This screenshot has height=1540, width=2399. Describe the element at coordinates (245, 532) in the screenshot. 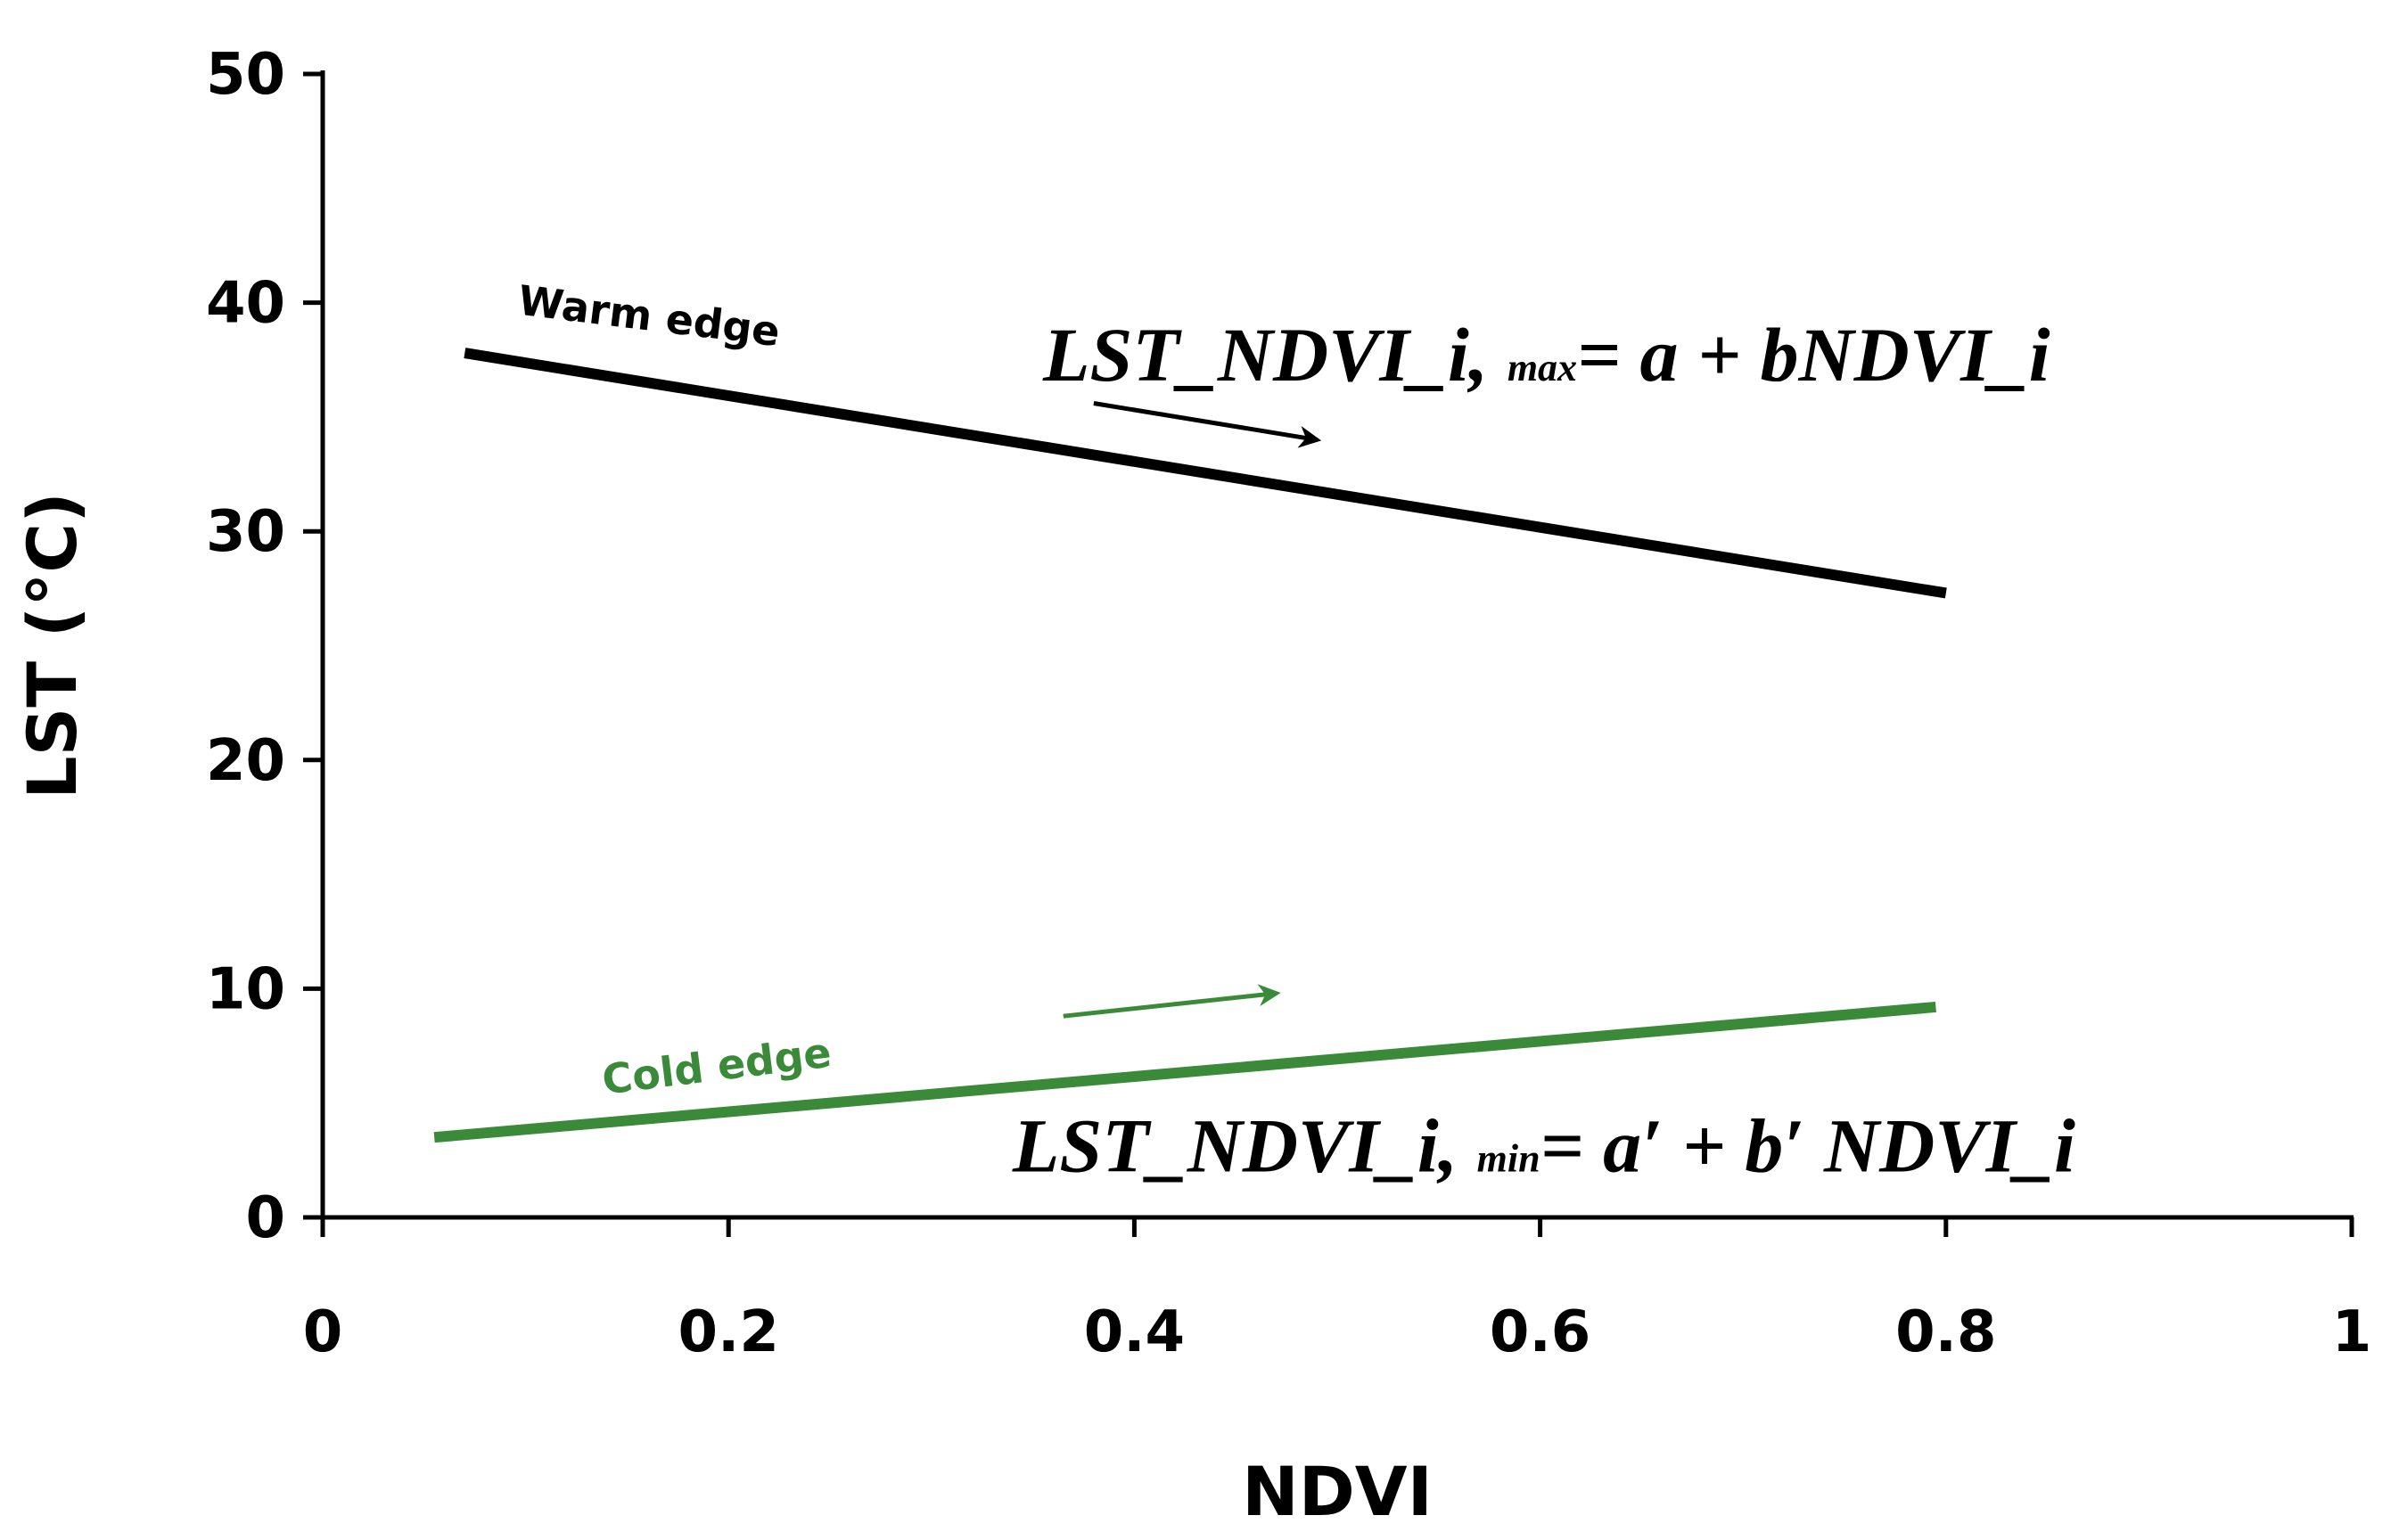

I see `y-tick-label: 30` at that location.